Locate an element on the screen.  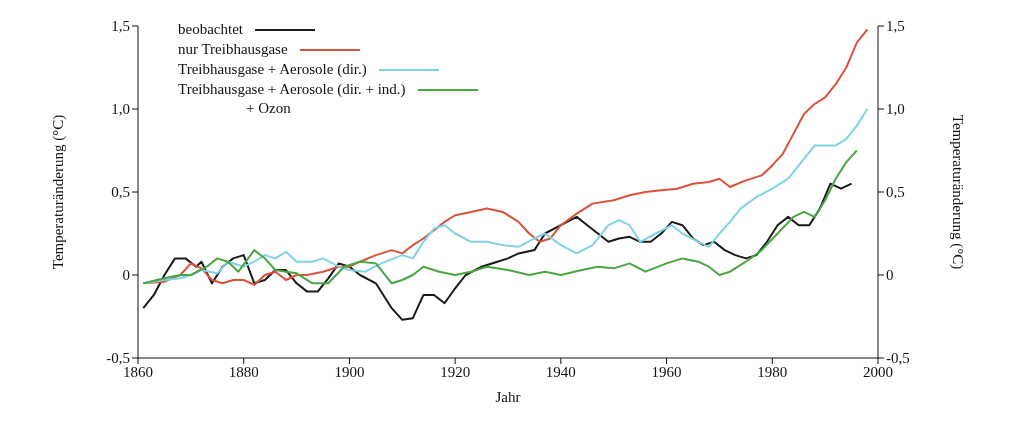
legend-label: Treibhausgase + Aerosole (dir.) is located at coordinates (272, 69).